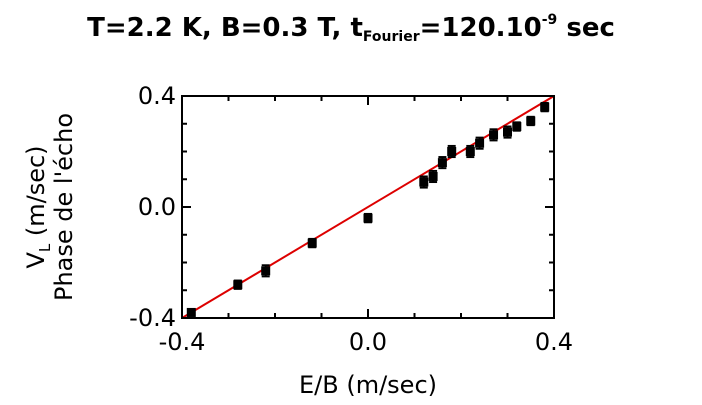 This screenshot has height=405, width=702. I want to click on x-tick-label: 0.0, so click(368, 342).